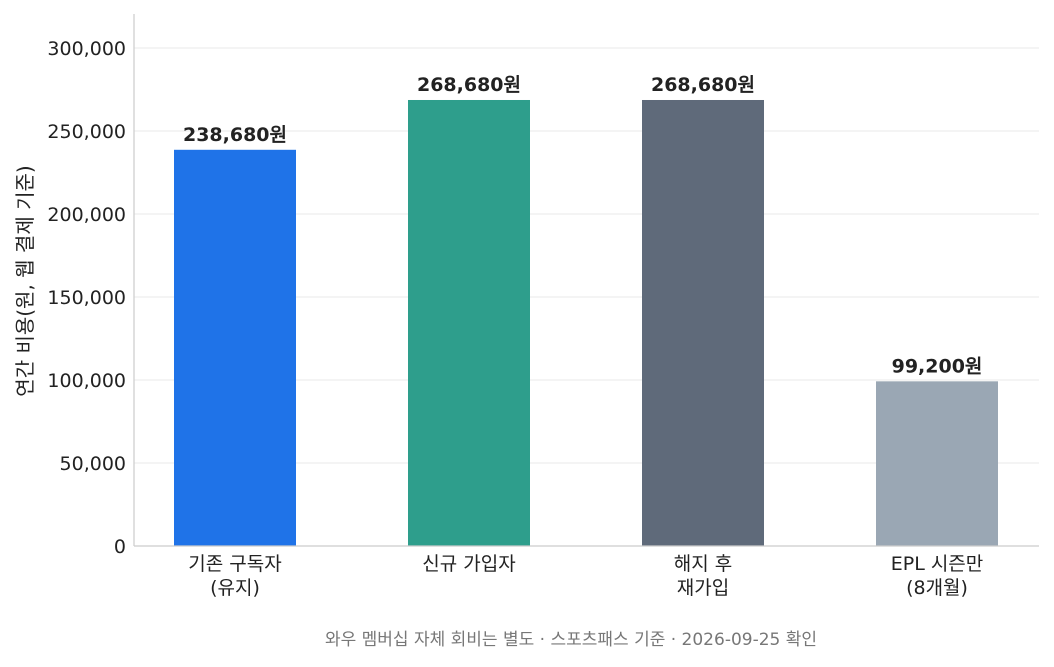 The height and width of the screenshot is (667, 1054). What do you see at coordinates (120, 547) in the screenshot?
I see `y-tick-label: 0` at bounding box center [120, 547].